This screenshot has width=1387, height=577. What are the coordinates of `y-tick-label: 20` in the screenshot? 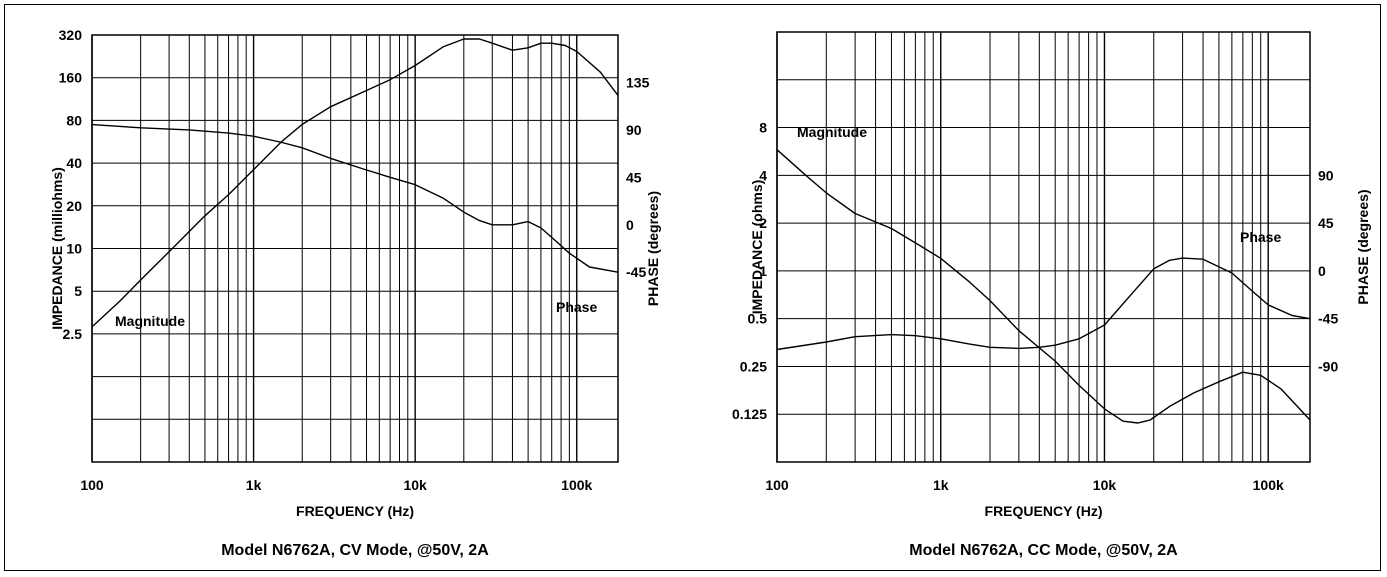 It's located at (74, 206).